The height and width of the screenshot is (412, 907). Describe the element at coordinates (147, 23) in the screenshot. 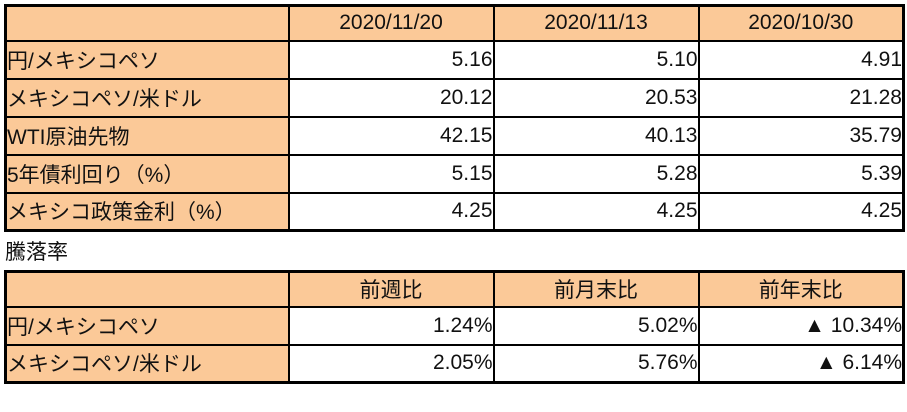

I see `rates-corner-cell` at that location.